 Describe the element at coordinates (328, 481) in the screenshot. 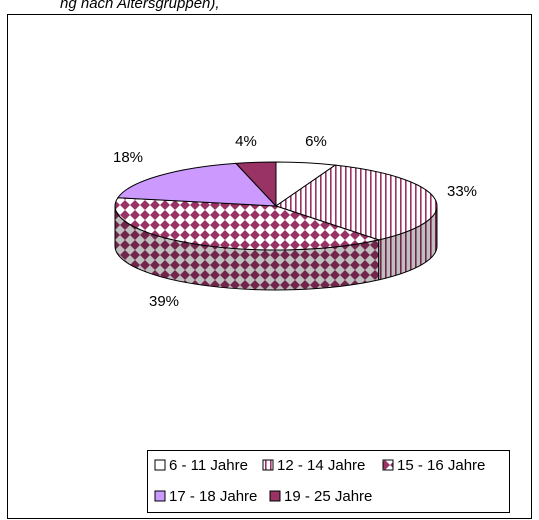

I see `legend-box` at that location.